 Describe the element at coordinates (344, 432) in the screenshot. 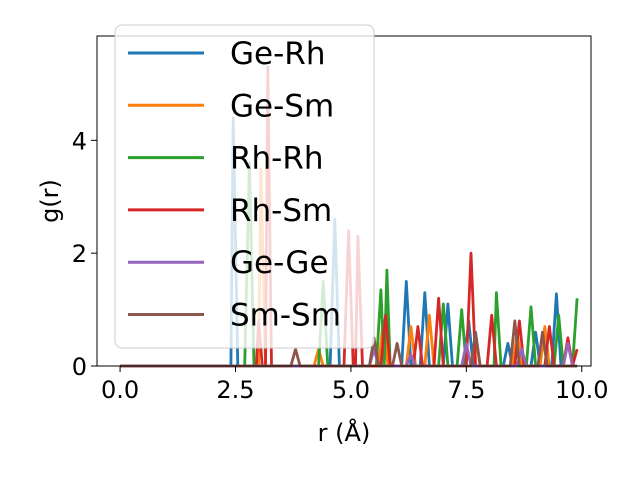

I see `x-axis-label: r (Å)` at that location.